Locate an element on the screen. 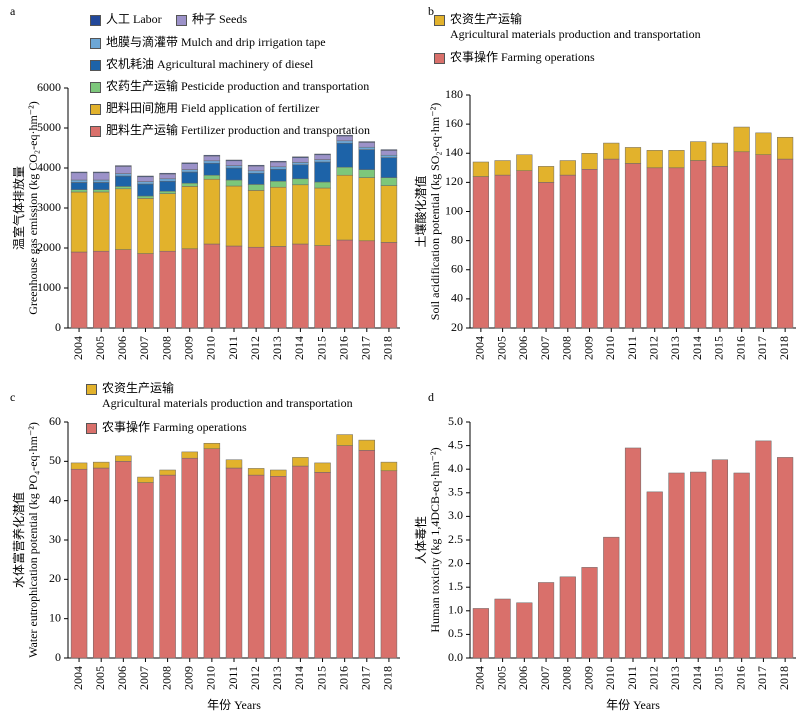  x-tick-label: 2011 is located at coordinates (632, 348).